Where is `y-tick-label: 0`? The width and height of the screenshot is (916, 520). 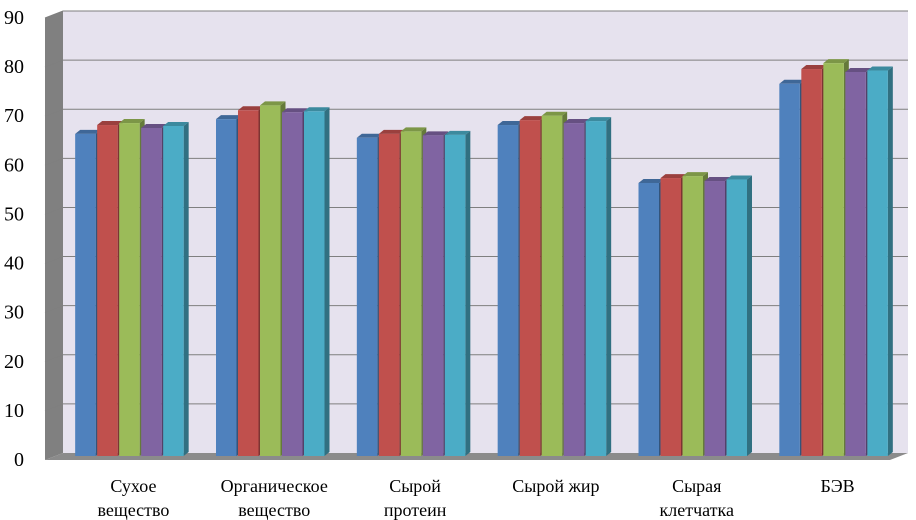
y-tick-label: 0 is located at coordinates (19, 460).